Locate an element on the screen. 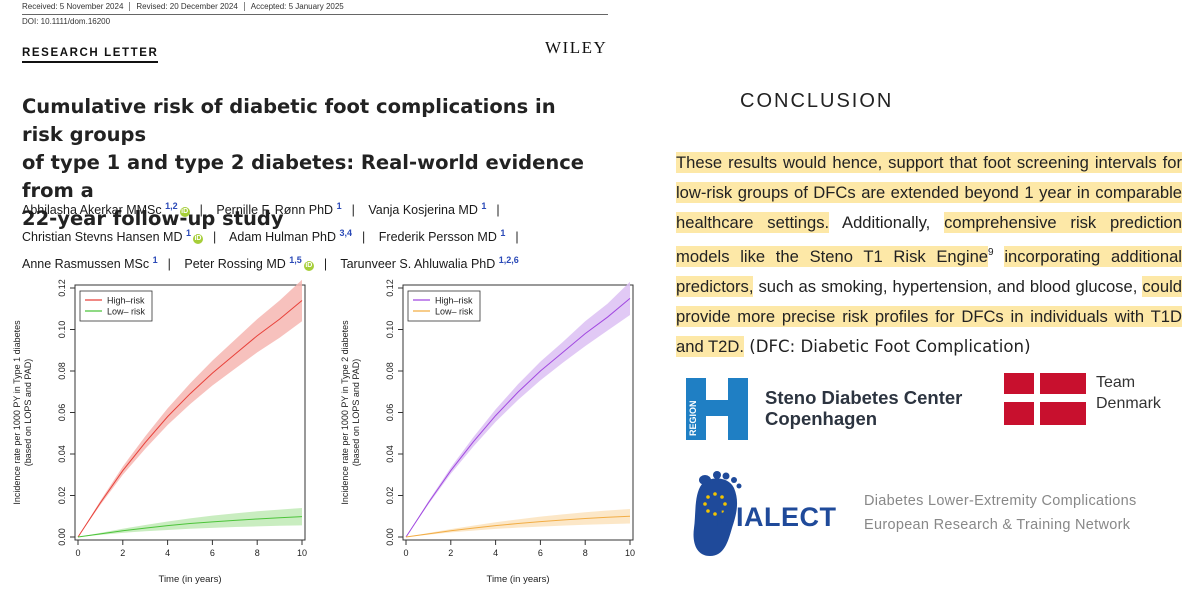 The height and width of the screenshot is (593, 1200). author: Vanja Kosjerina MD 1 is located at coordinates (427, 209).